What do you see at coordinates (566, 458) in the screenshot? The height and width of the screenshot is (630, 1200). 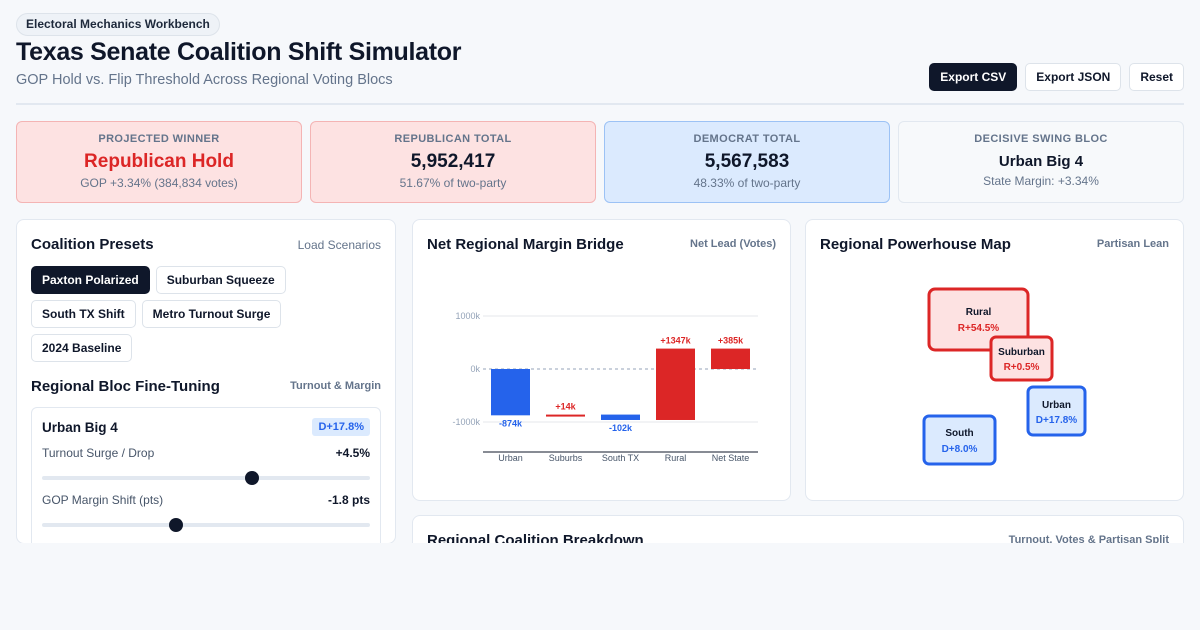 I see `x-tick-label: Suburbs` at bounding box center [566, 458].